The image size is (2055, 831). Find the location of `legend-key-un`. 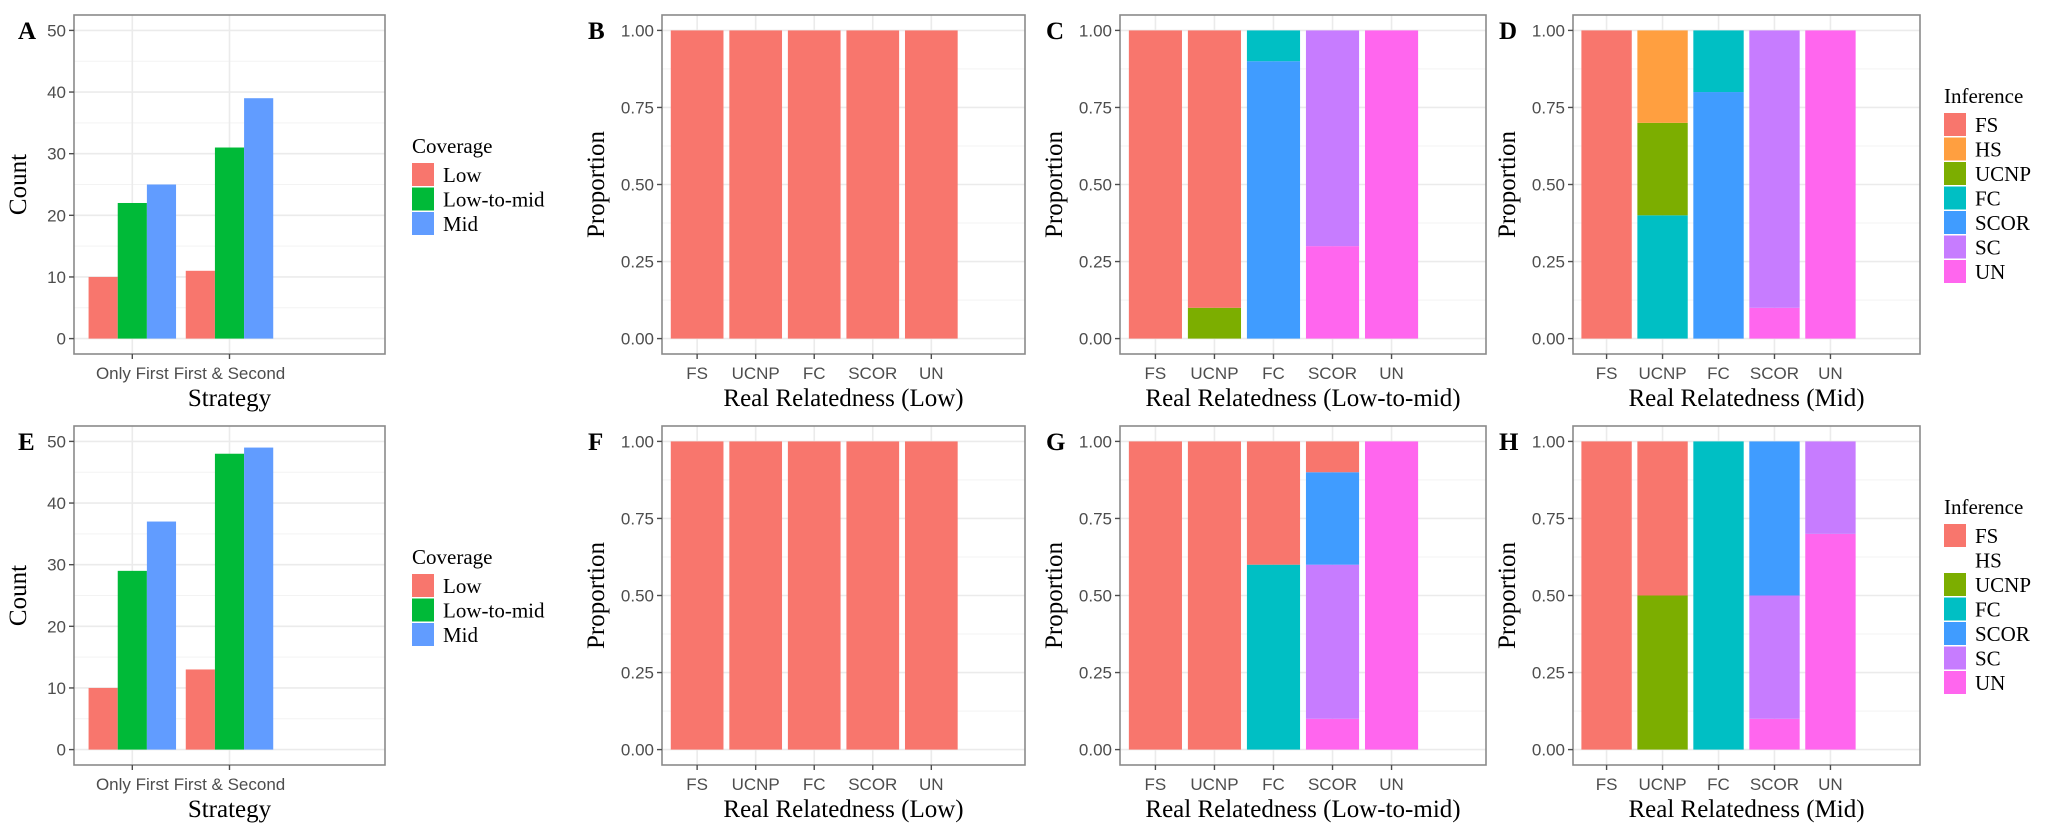

legend-key-un is located at coordinates (1955, 271).